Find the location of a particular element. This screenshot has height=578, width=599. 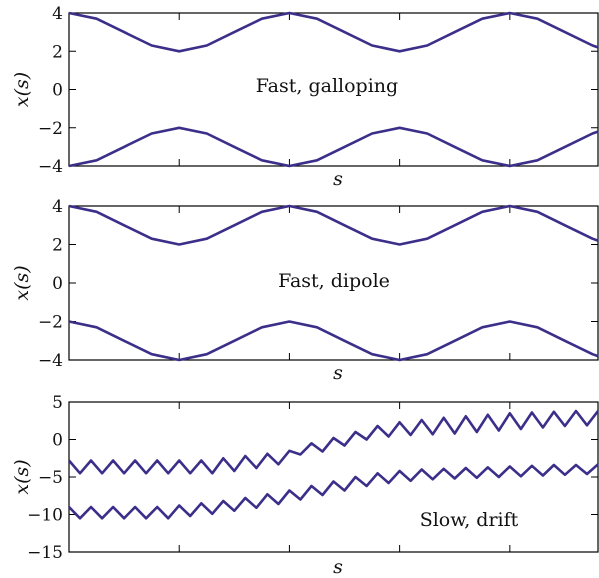

y-tick-label: −15 is located at coordinates (45, 553).